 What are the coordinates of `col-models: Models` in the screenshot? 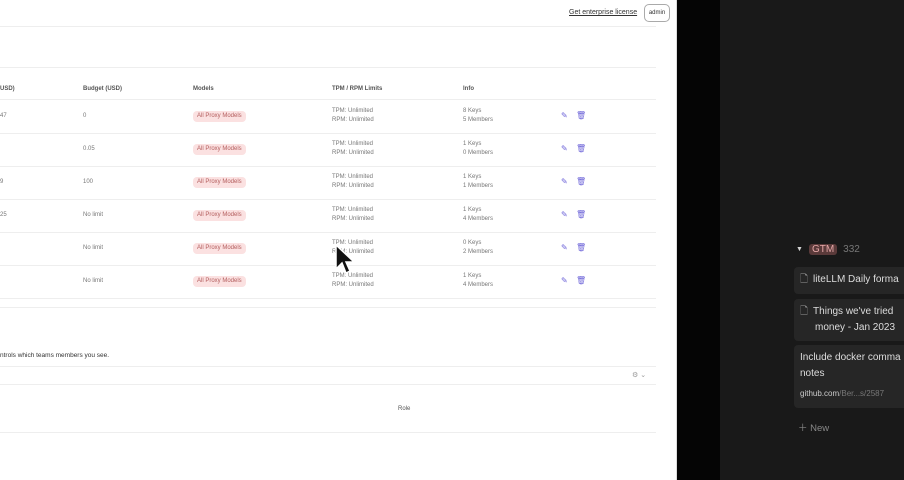 It's located at (203, 89).